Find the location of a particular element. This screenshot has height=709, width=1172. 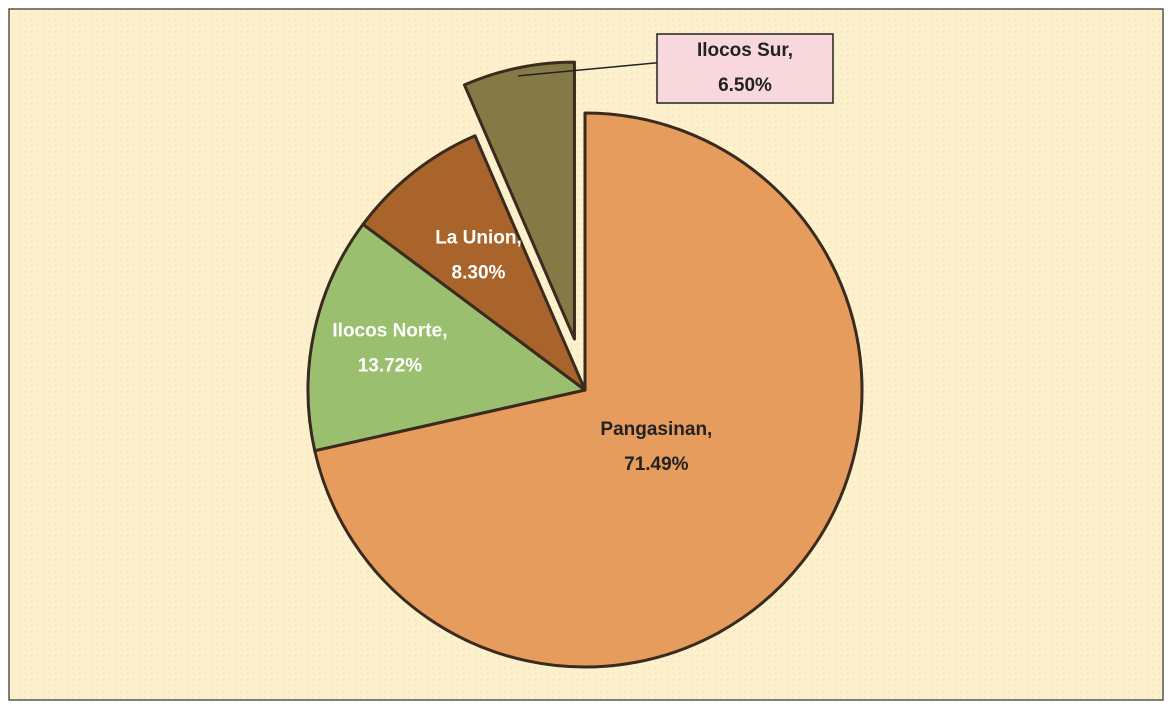

data-label-category: La Union, is located at coordinates (478, 237).